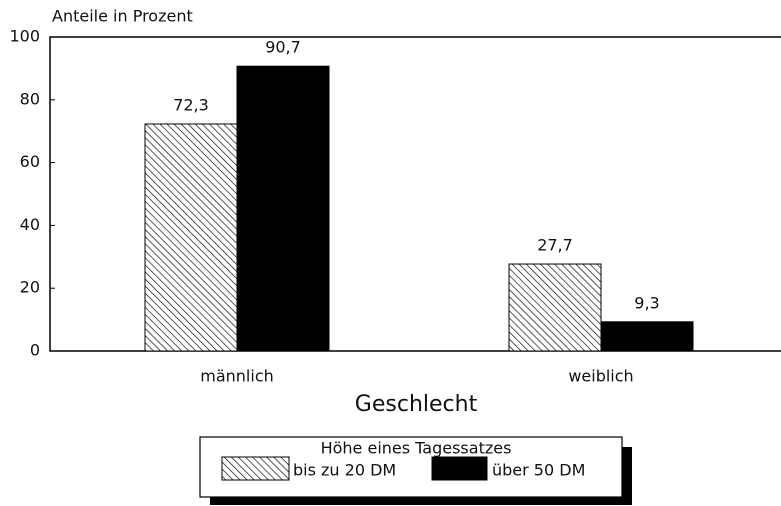 Image resolution: width=781 pixels, height=506 pixels. Describe the element at coordinates (416, 404) in the screenshot. I see `x-axis-label: Geschlecht` at that location.